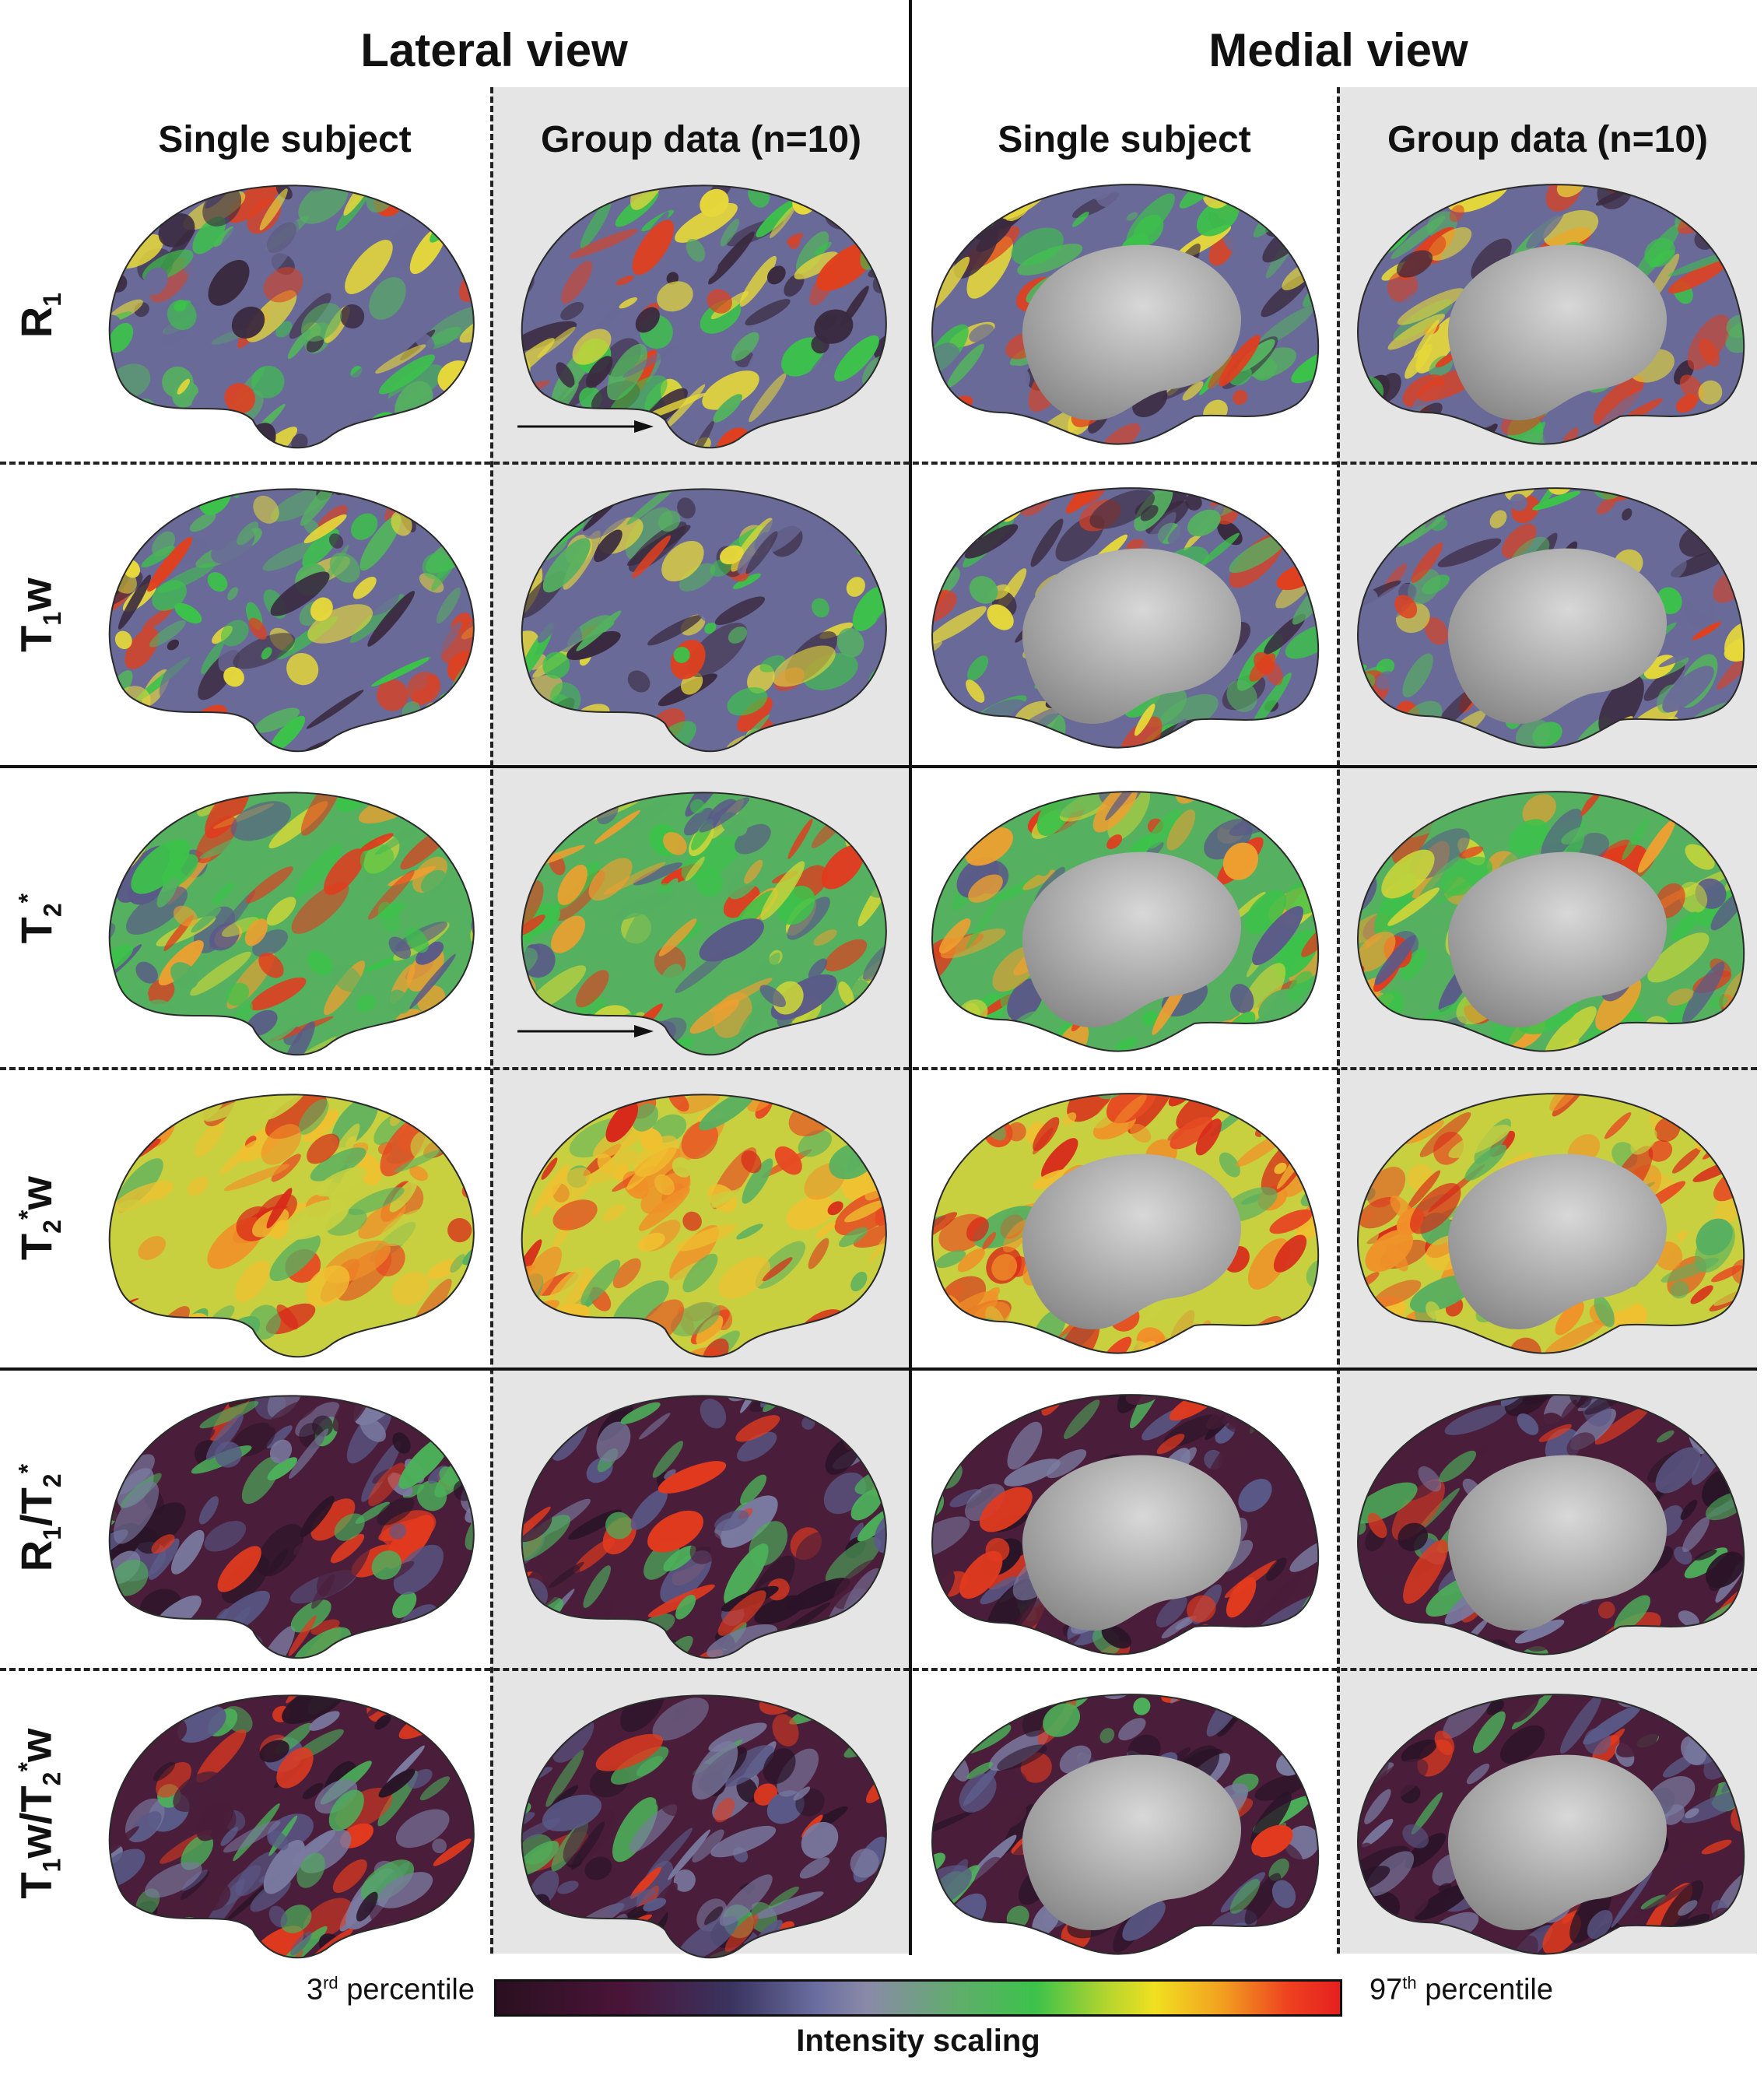 This screenshot has width=1764, height=2096. Describe the element at coordinates (701, 139) in the screenshot. I see `column-header-lateral-group: Group data (n=10)` at that location.